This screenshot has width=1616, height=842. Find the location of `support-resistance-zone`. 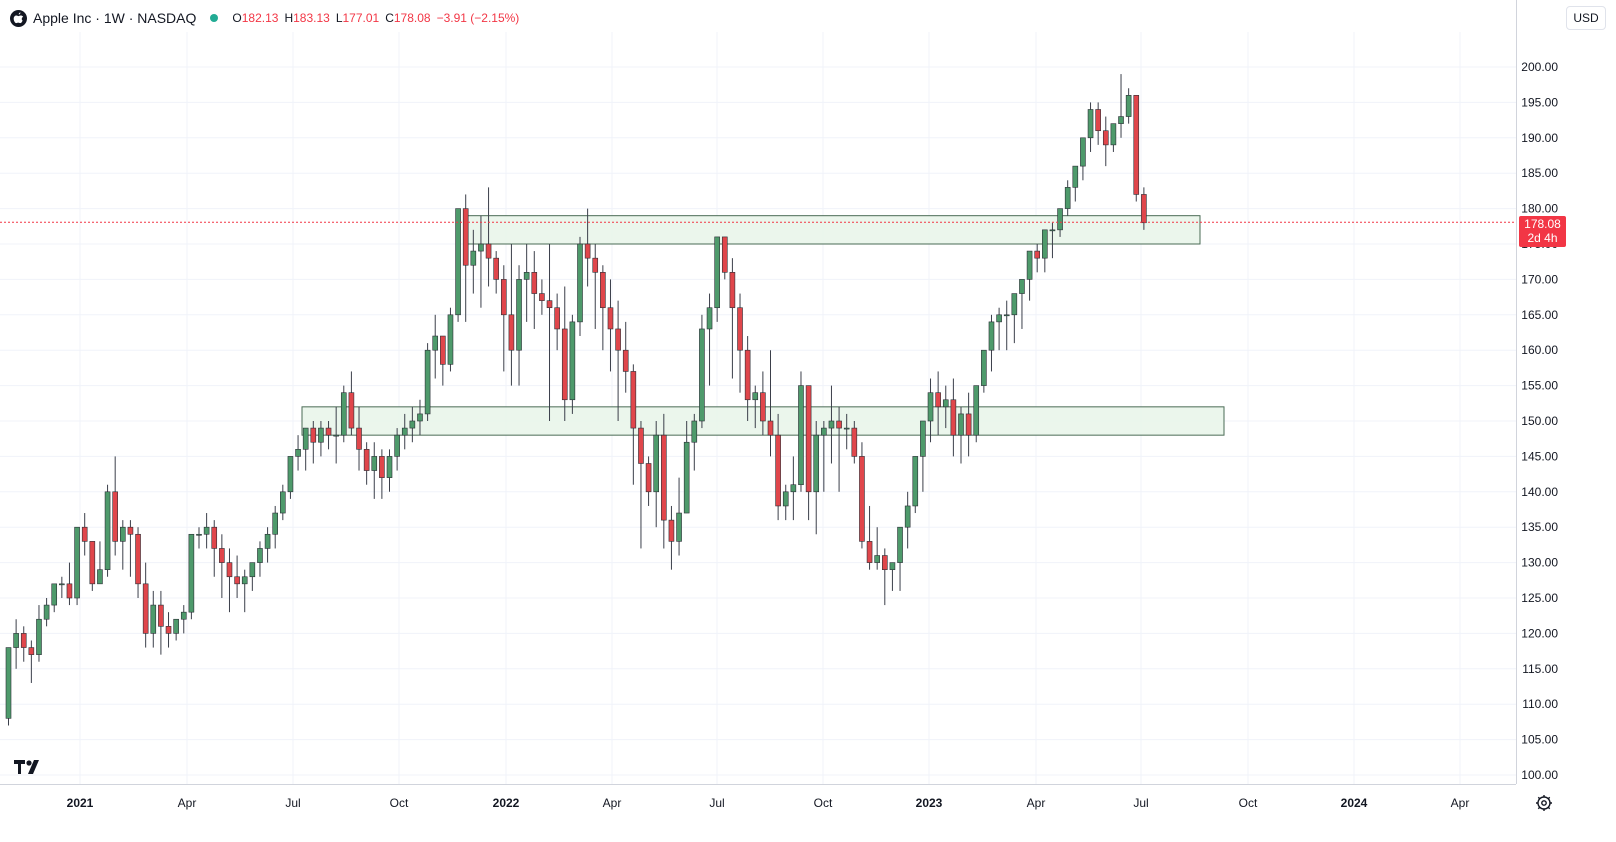

support-resistance-zone is located at coordinates (833, 230).